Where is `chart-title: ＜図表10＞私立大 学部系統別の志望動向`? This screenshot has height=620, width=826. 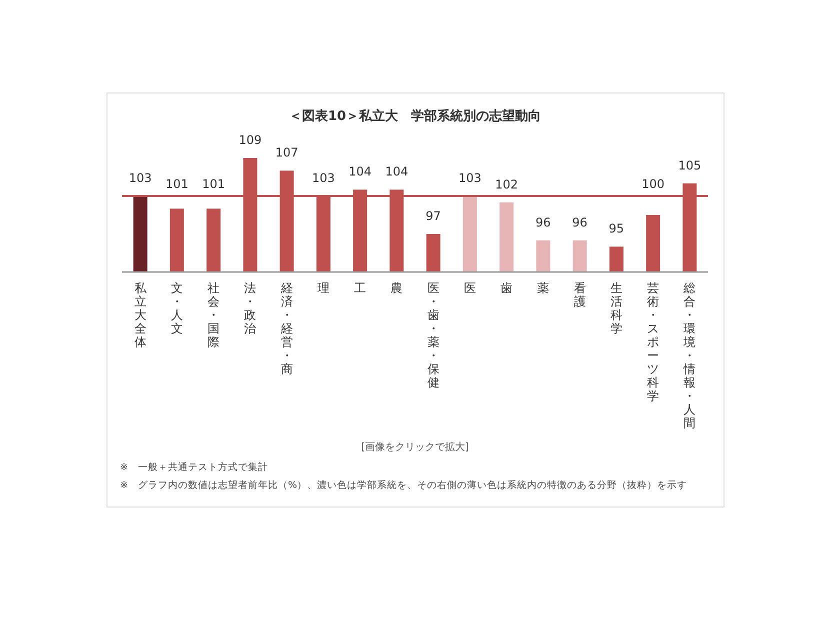
chart-title: ＜図表10＞私立大 学部系統別の志望動向 is located at coordinates (415, 116).